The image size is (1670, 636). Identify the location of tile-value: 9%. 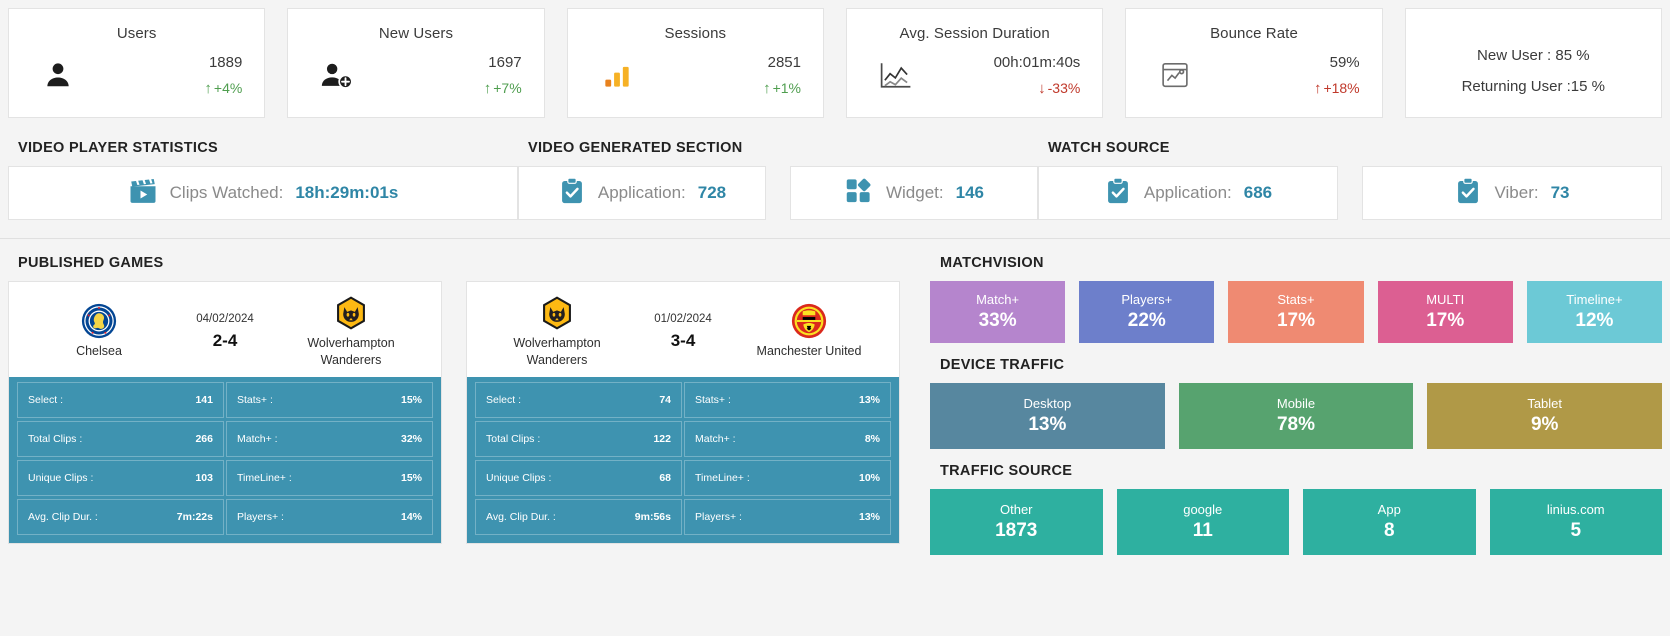
(1544, 424).